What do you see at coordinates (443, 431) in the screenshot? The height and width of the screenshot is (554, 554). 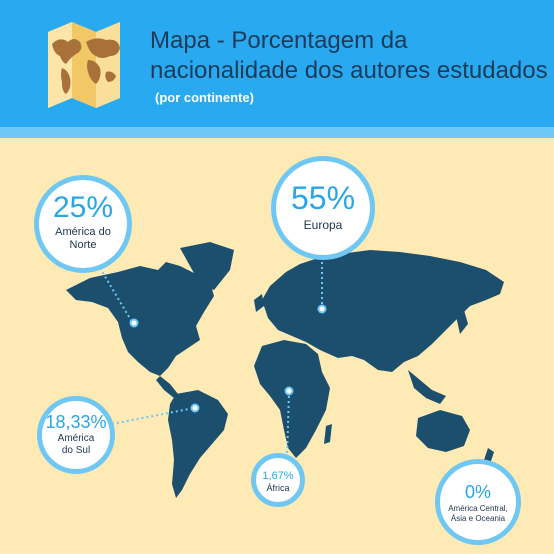 I see `australia-shape` at bounding box center [443, 431].